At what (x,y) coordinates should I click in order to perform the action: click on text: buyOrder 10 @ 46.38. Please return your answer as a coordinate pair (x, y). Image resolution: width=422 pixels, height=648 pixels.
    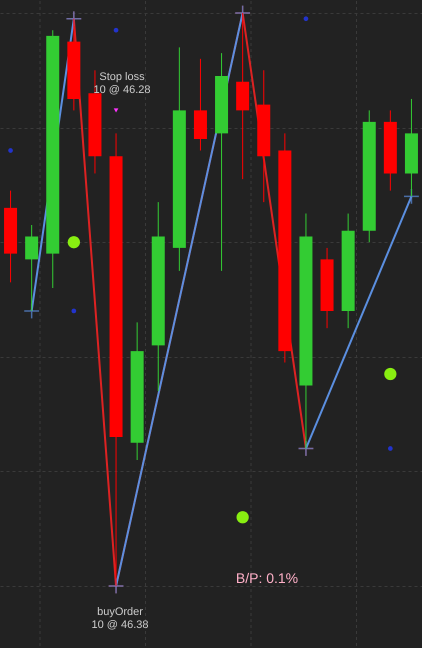
    Looking at the image, I should click on (120, 618).